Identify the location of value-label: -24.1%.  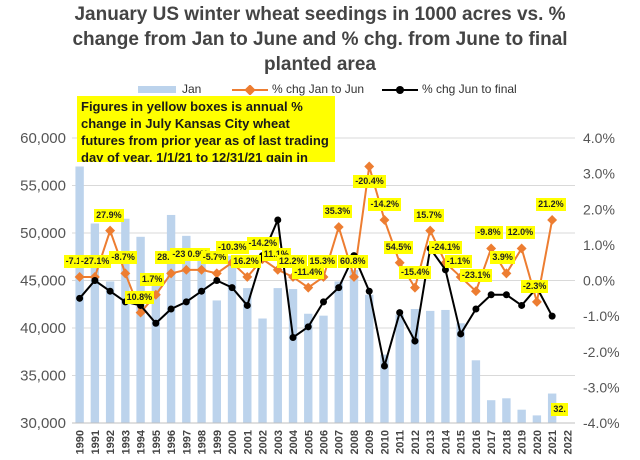
(445, 247).